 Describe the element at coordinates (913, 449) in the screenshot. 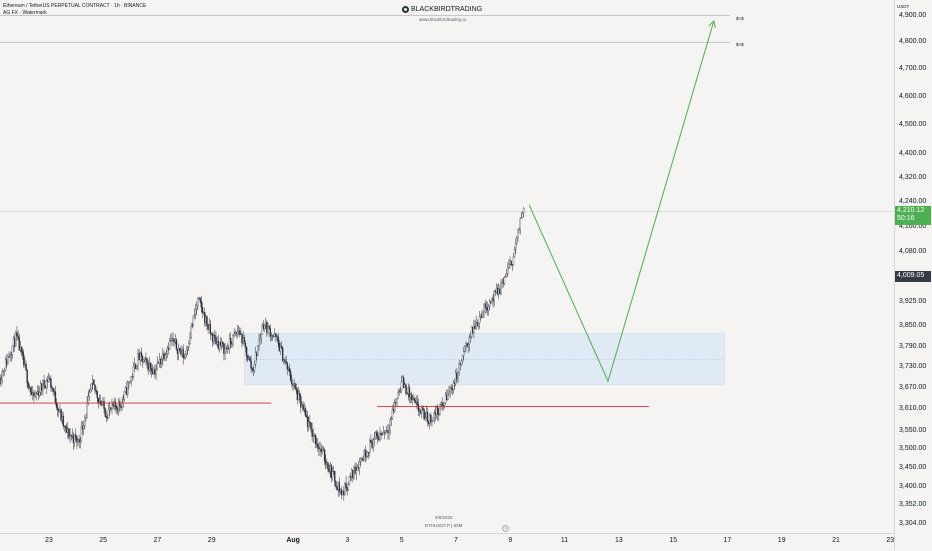

I see `price-tick-label: 3,500.00` at that location.